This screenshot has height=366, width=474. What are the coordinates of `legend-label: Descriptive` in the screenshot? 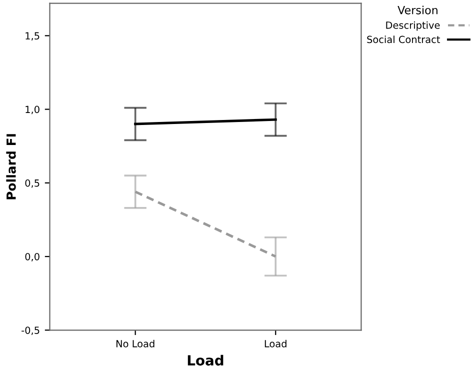 It's located at (413, 26).